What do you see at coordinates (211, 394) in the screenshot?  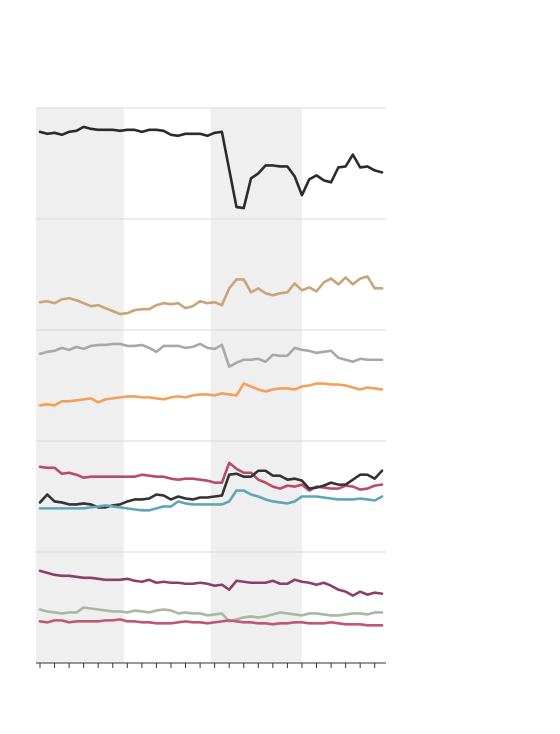 I see `panel-3-series-2-line` at bounding box center [211, 394].